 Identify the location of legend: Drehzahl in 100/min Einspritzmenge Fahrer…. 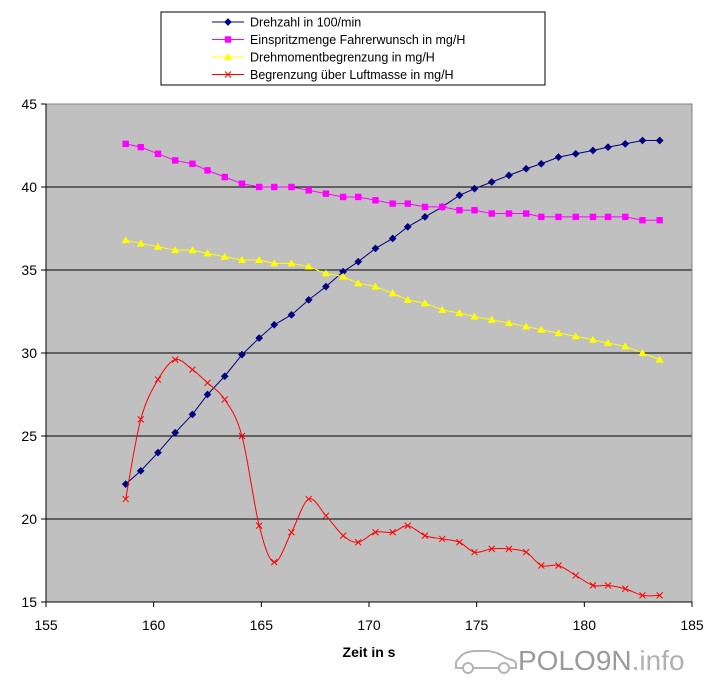
(353, 48).